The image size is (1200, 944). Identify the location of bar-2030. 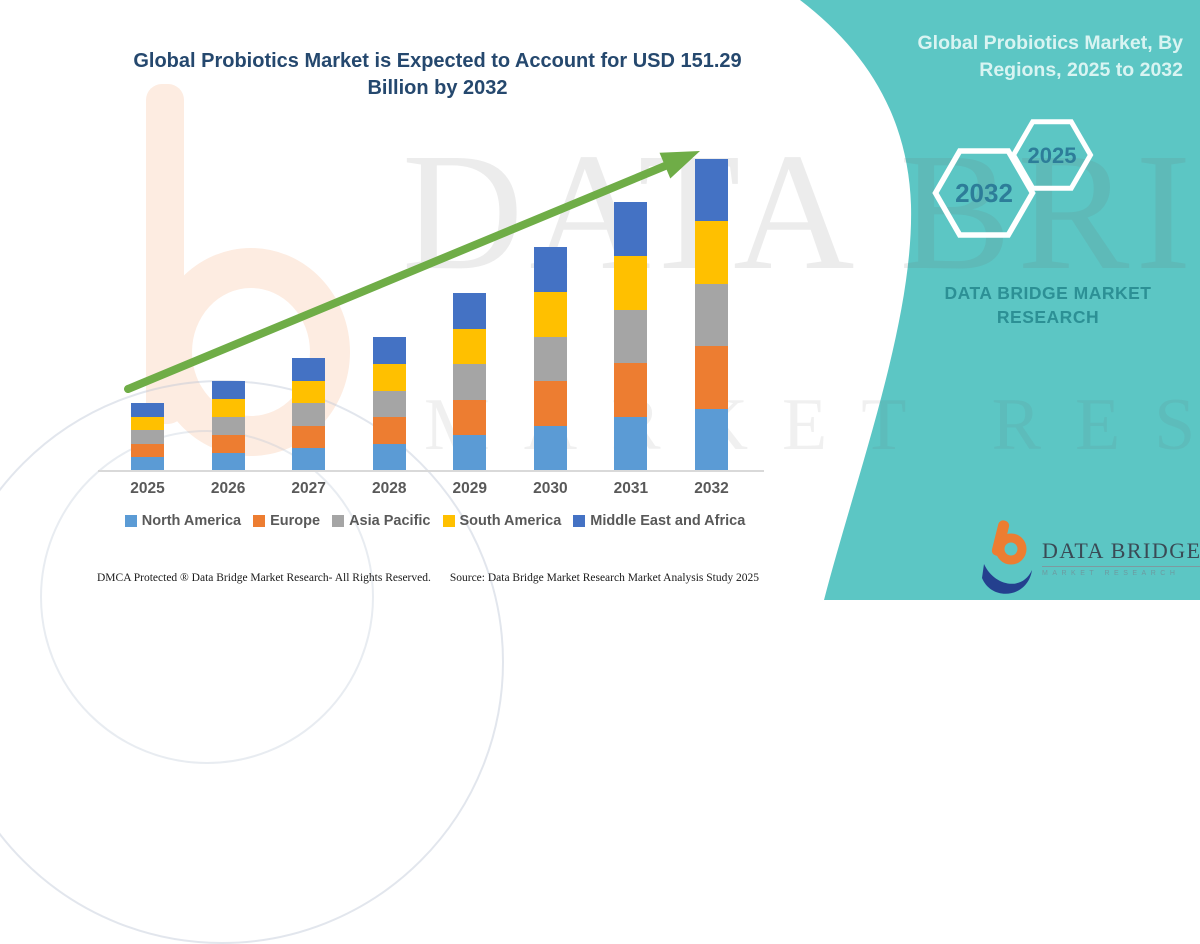
(550, 359).